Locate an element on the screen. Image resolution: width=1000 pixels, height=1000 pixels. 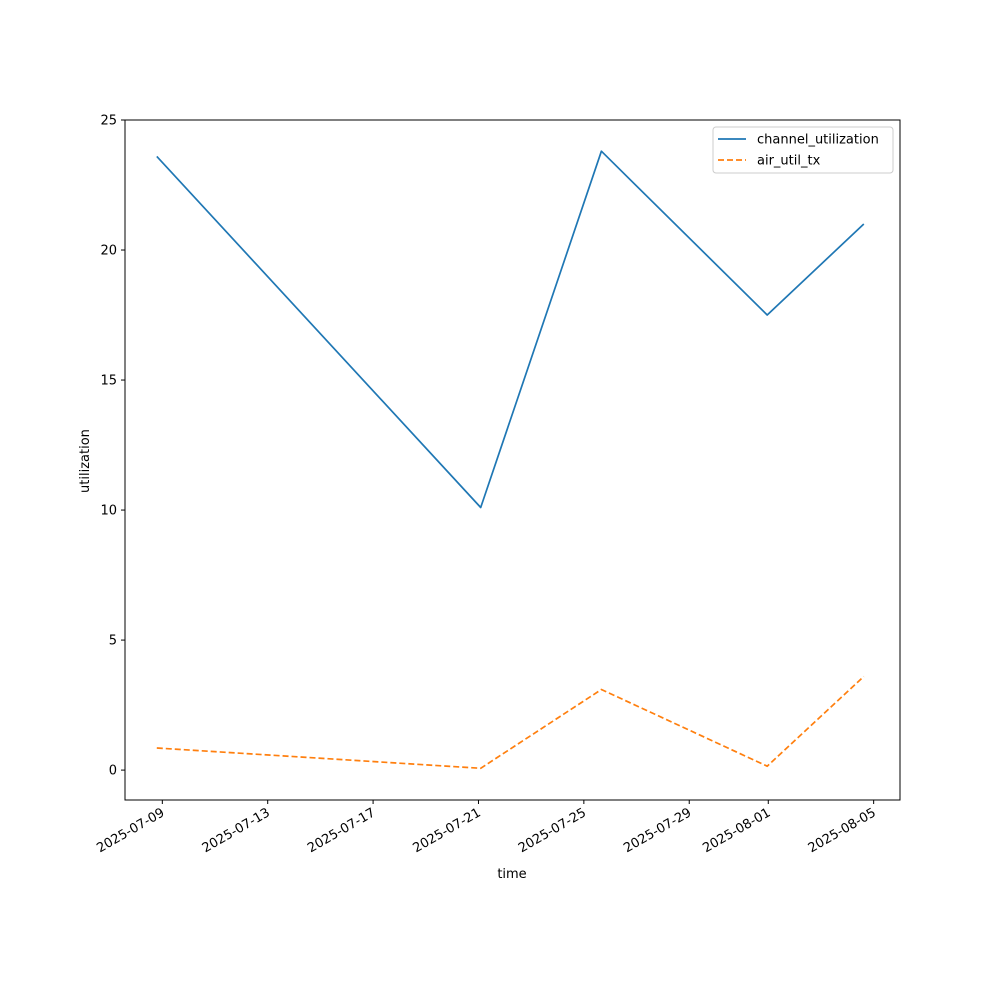
y-tick-label: 5 is located at coordinates (113, 641).